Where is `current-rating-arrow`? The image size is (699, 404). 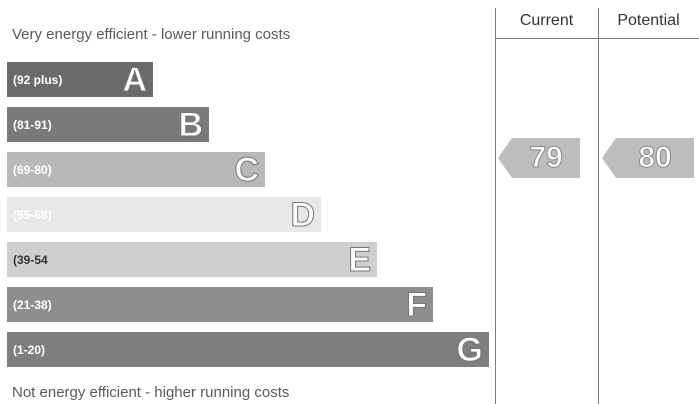 current-rating-arrow is located at coordinates (539, 158).